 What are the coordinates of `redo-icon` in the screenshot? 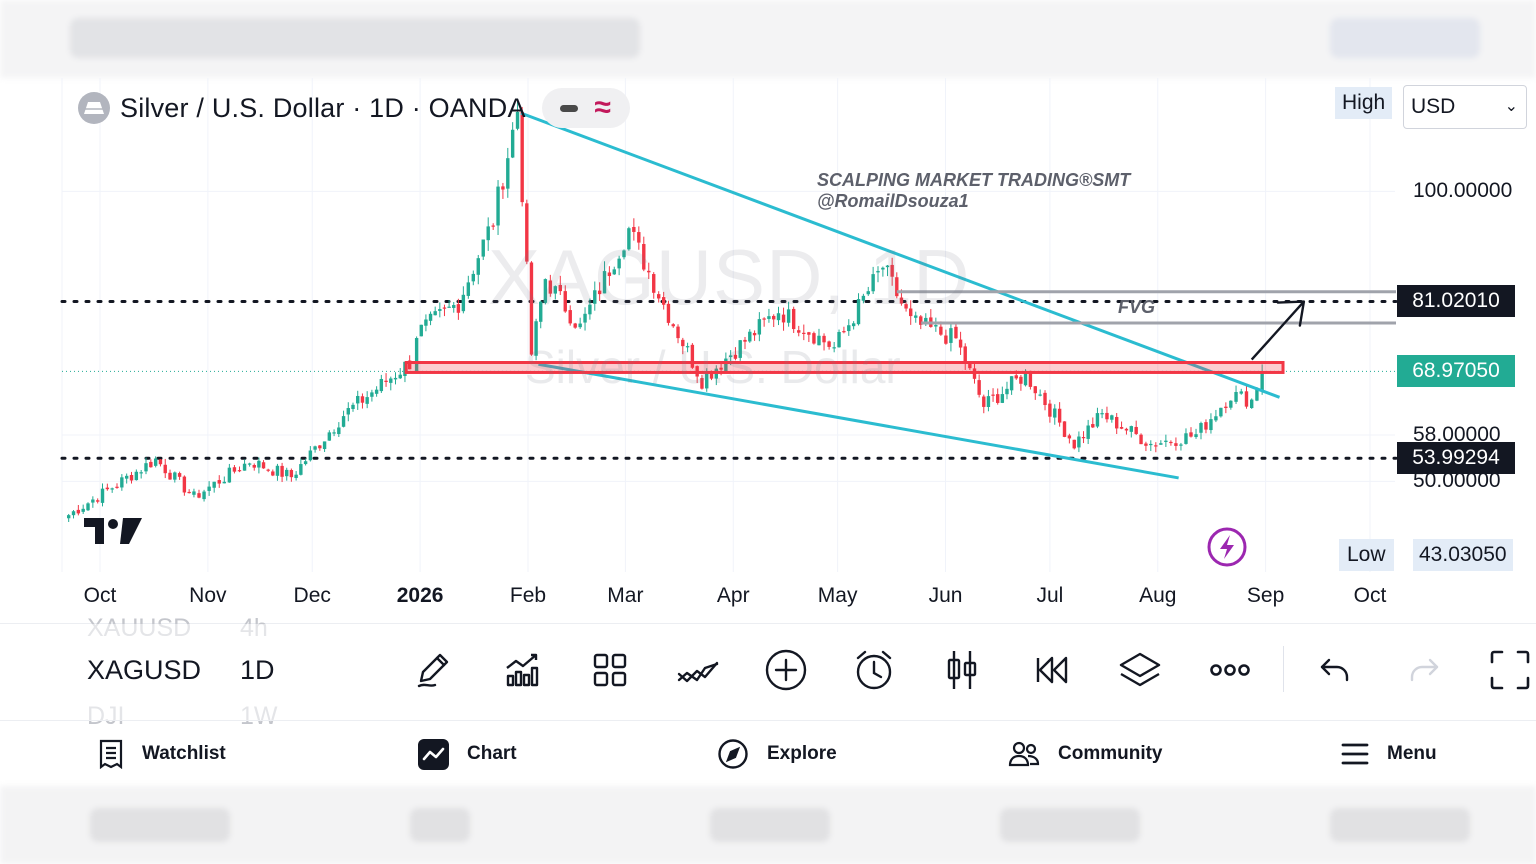 It's located at (1424, 670).